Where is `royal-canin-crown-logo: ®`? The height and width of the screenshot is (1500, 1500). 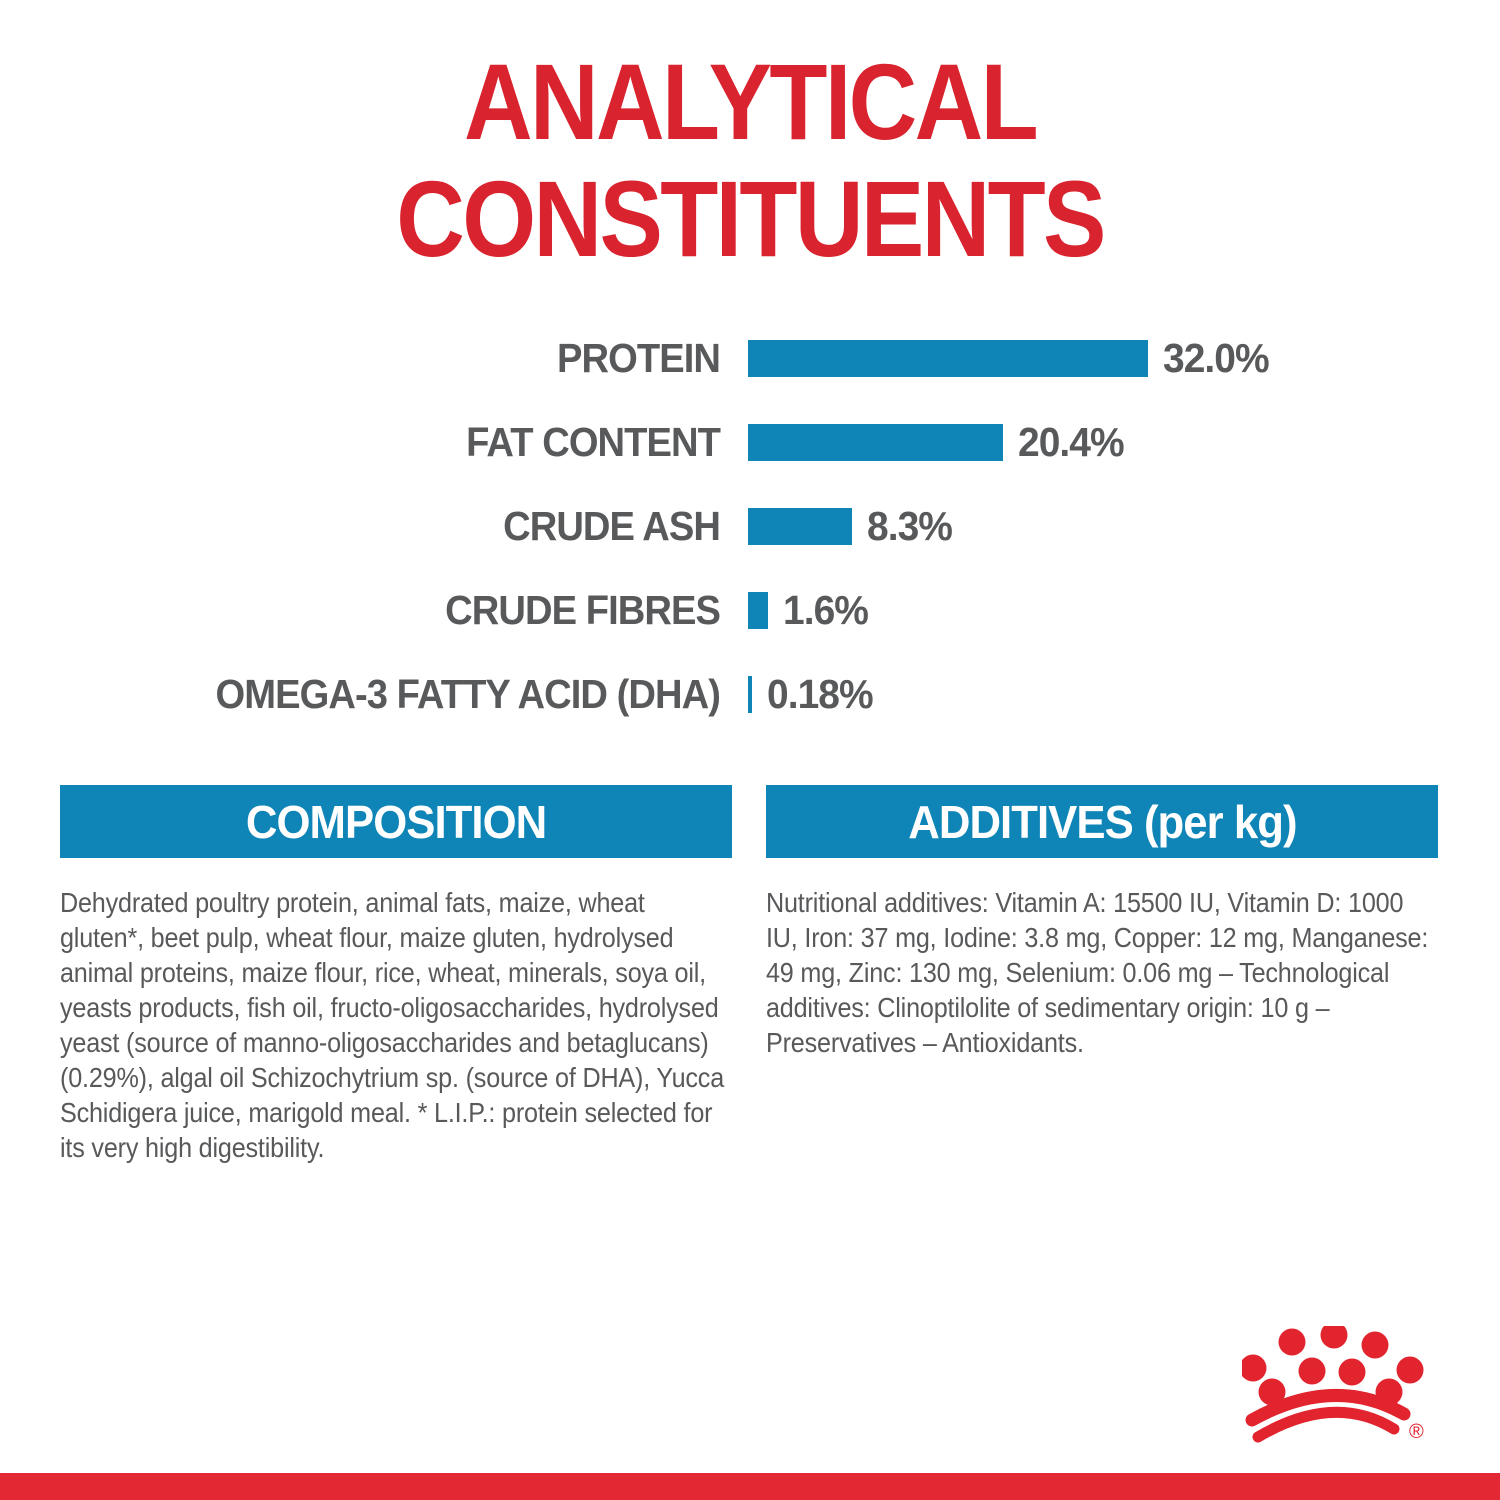
royal-canin-crown-logo: ® is located at coordinates (1336, 1383).